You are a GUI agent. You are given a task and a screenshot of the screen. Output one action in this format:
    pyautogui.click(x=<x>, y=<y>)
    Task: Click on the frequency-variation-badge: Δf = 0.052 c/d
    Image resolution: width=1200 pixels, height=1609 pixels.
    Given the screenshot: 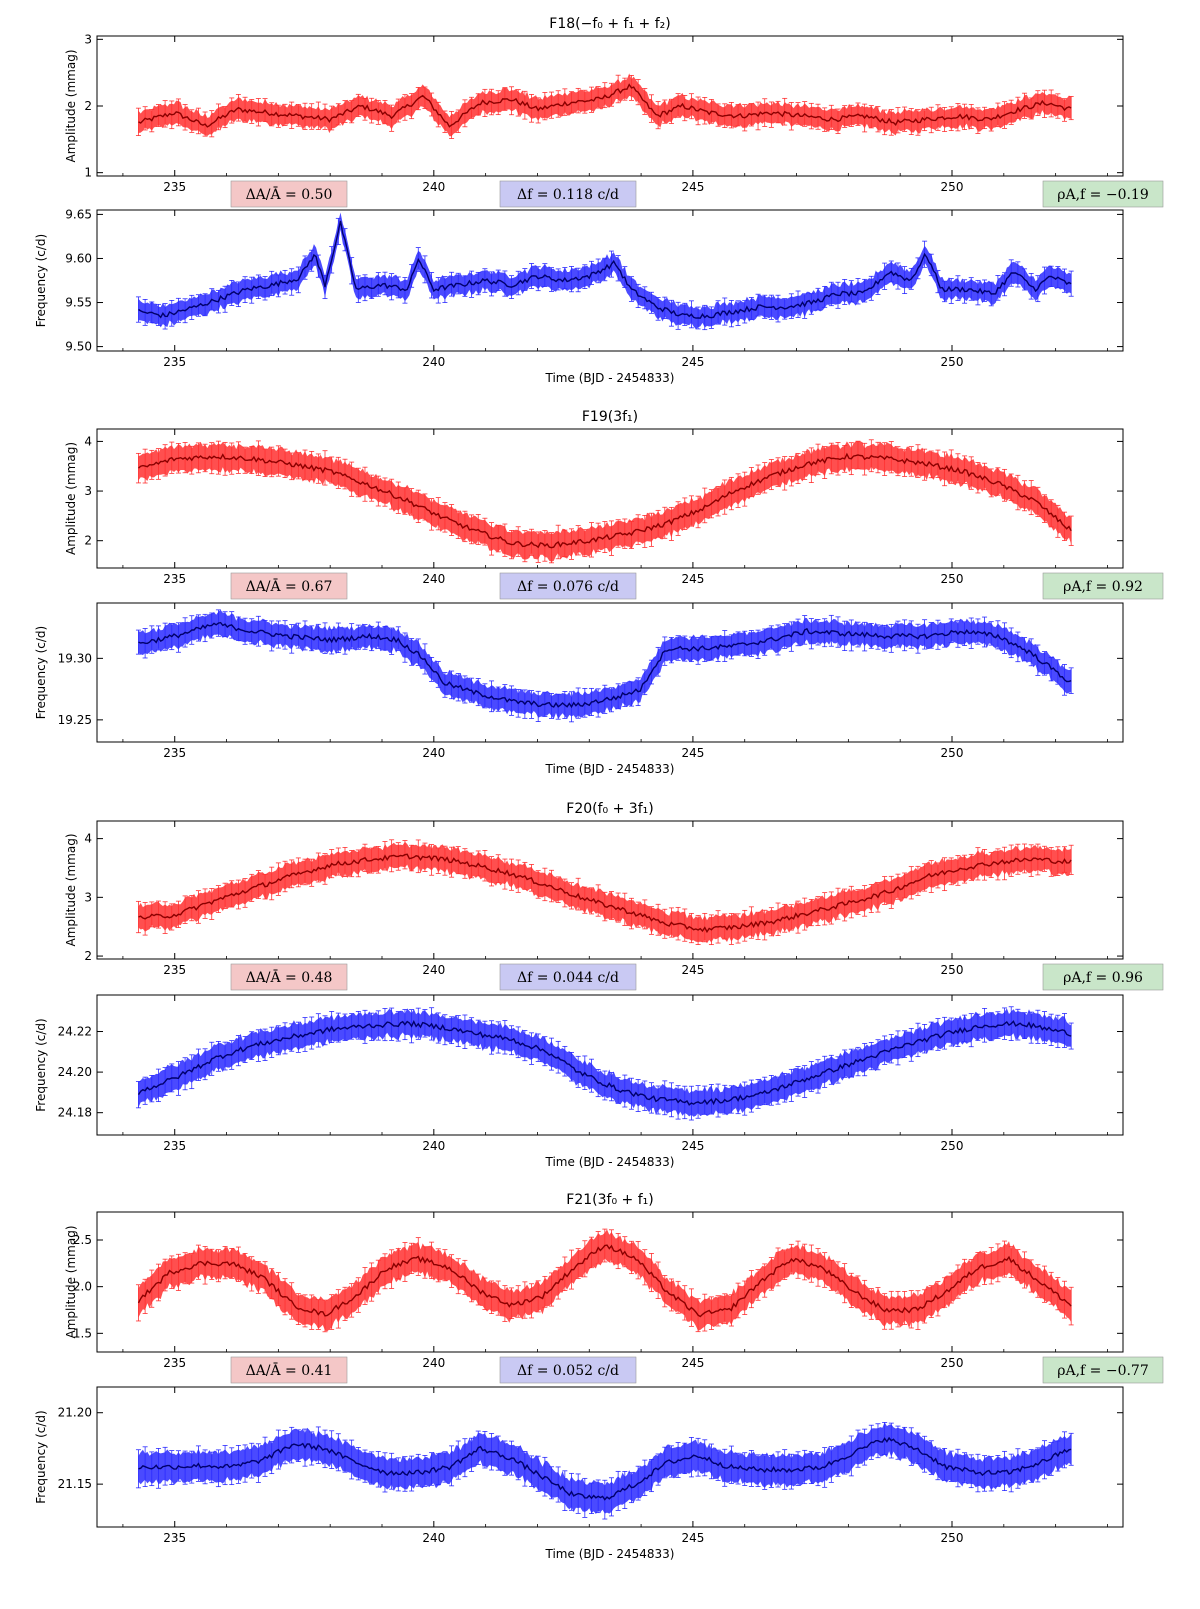 What is the action you would take?
    pyautogui.click(x=568, y=1370)
    